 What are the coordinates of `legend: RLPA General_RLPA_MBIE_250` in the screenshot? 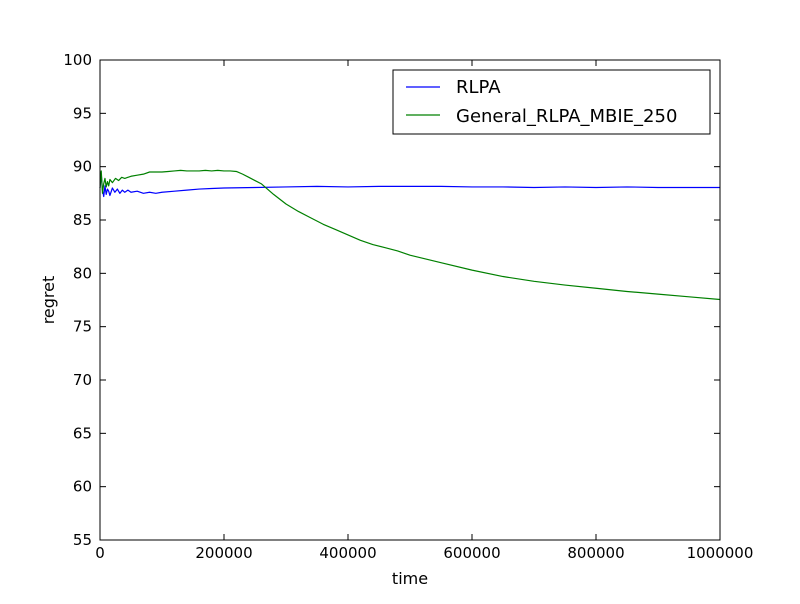 It's located at (551, 102).